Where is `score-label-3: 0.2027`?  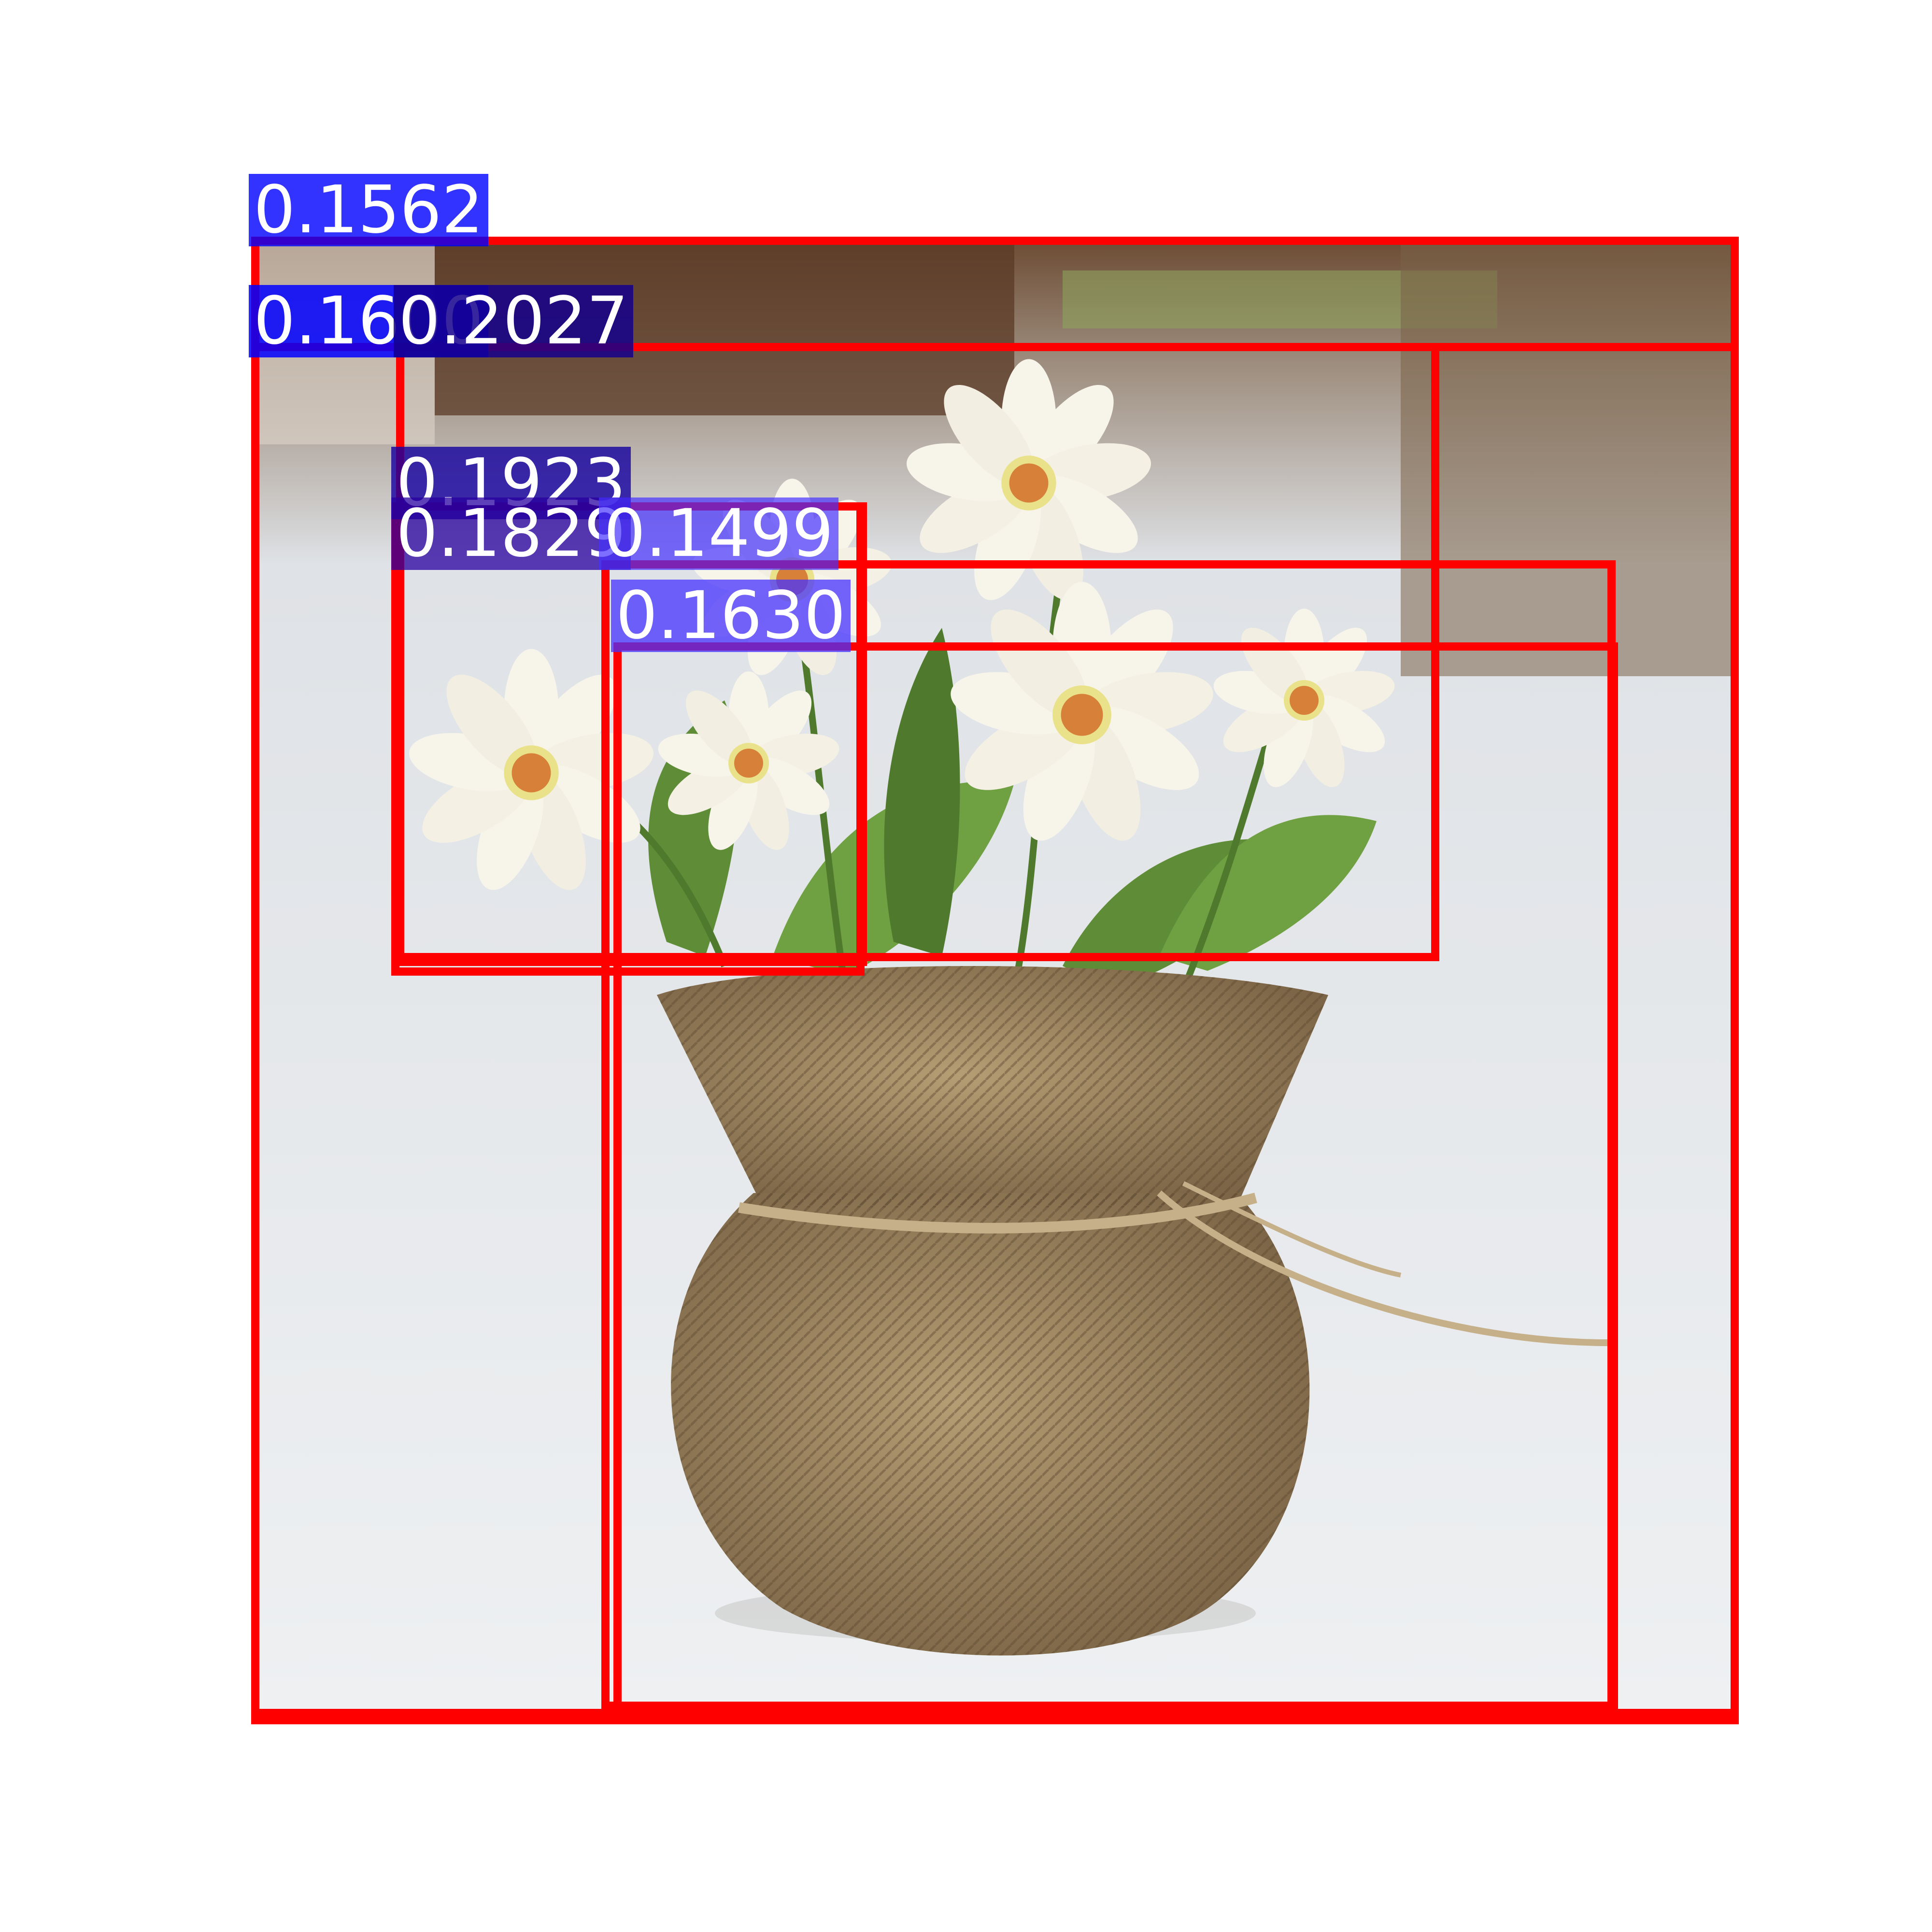 score-label-3: 0.2027 is located at coordinates (513, 321).